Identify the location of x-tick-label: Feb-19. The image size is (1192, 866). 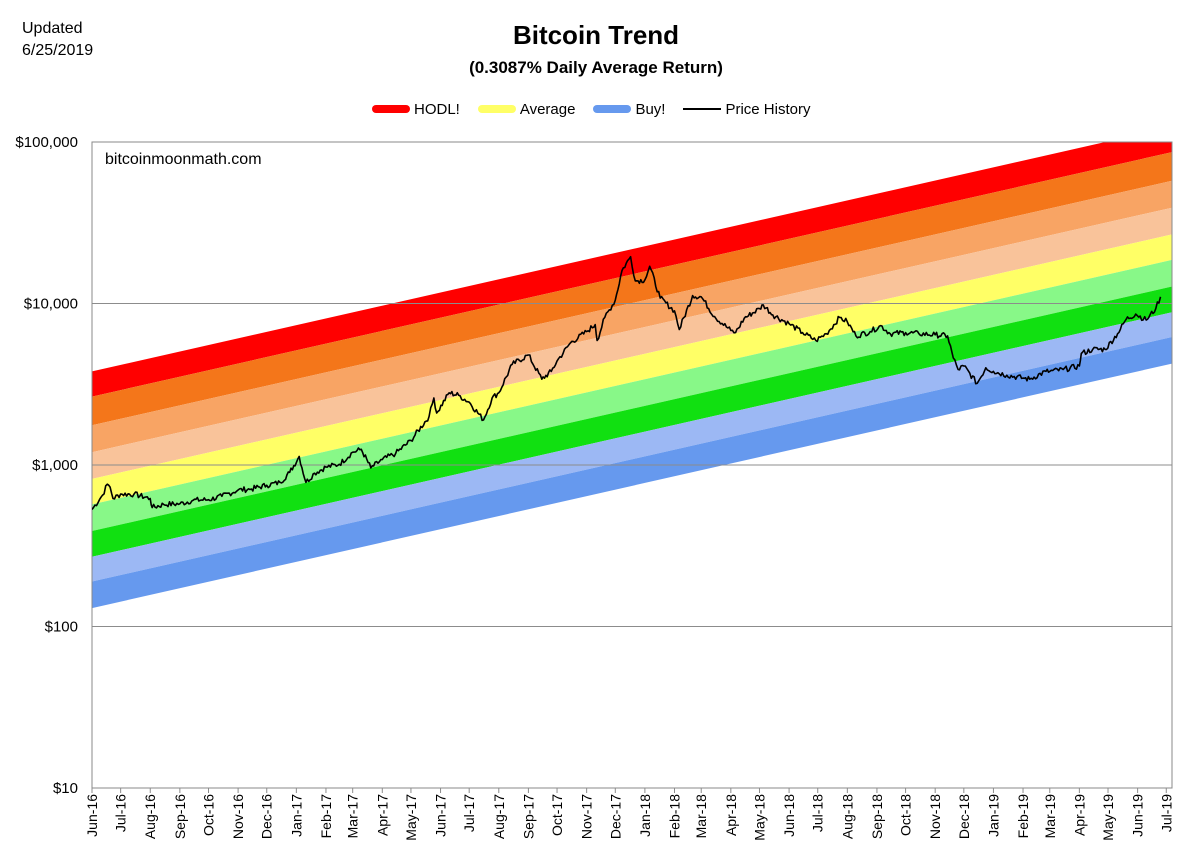
(1023, 816).